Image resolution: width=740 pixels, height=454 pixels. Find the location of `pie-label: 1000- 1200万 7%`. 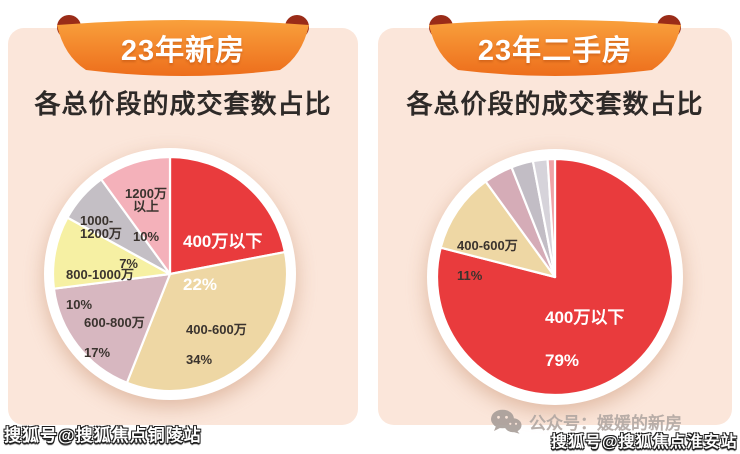

pie-label: 1000- 1200万 7% is located at coordinates (111, 242).